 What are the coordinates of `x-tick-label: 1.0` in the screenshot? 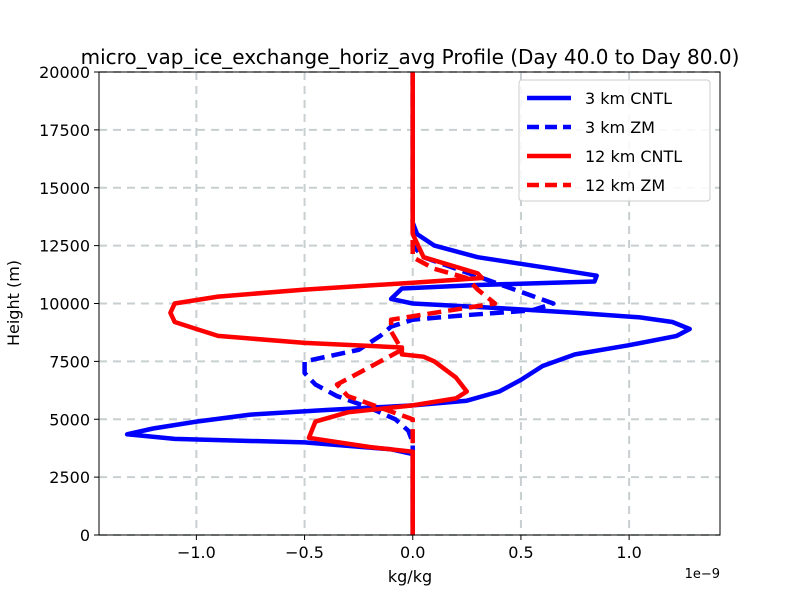 It's located at (628, 552).